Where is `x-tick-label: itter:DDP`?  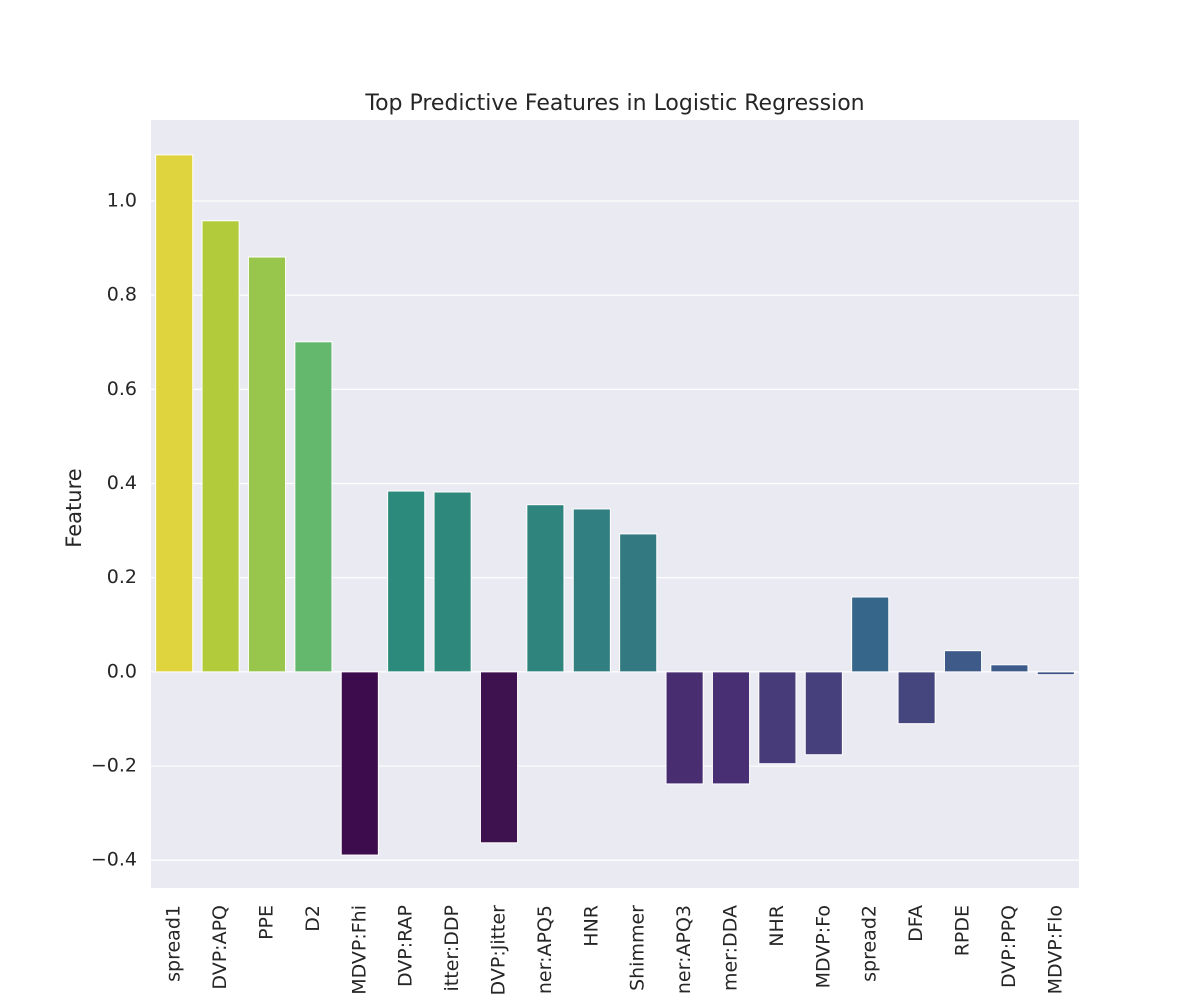
x-tick-label: itter:DDP is located at coordinates (452, 948).